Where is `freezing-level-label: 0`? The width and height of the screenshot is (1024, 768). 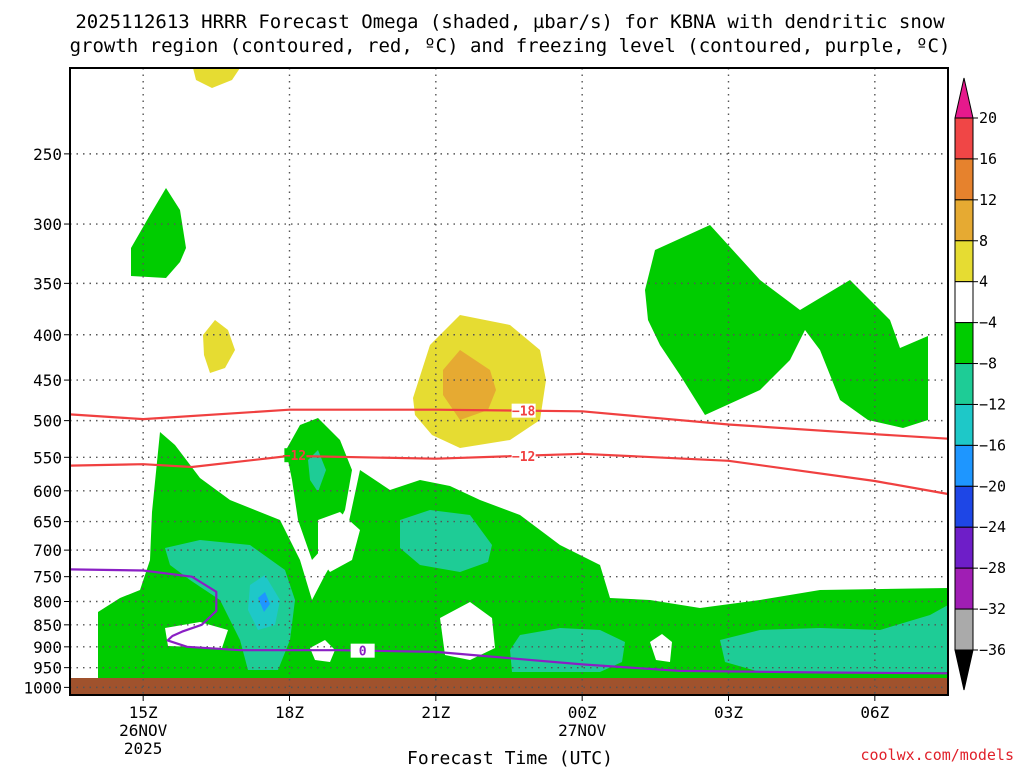 freezing-level-label: 0 is located at coordinates (363, 652).